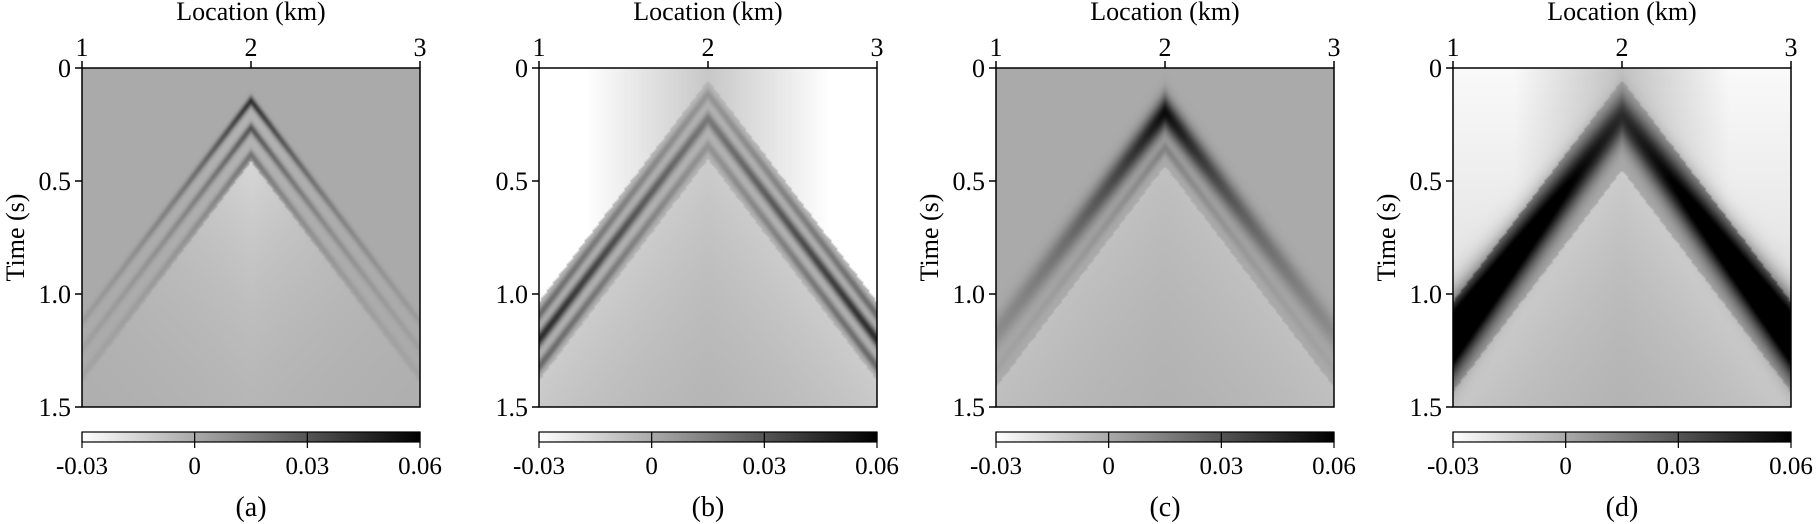  What do you see at coordinates (1622, 507) in the screenshot?
I see `panel-caption: (d)` at bounding box center [1622, 507].